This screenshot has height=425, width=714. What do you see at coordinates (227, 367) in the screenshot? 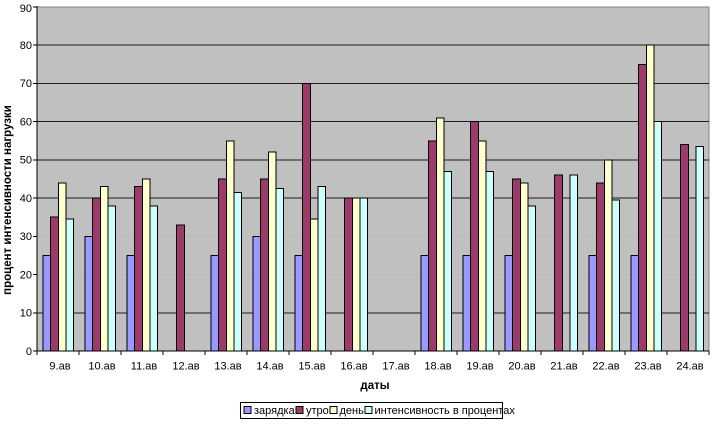
I see `svg-text: 13.ав` at bounding box center [227, 367].